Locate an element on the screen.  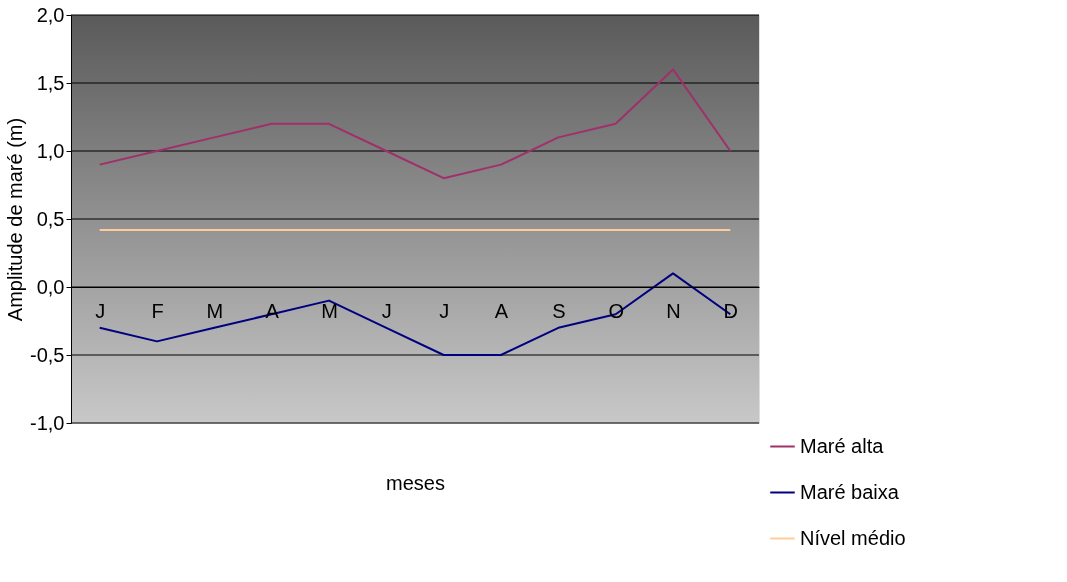
legend-label: Maré baixa is located at coordinates (850, 491).